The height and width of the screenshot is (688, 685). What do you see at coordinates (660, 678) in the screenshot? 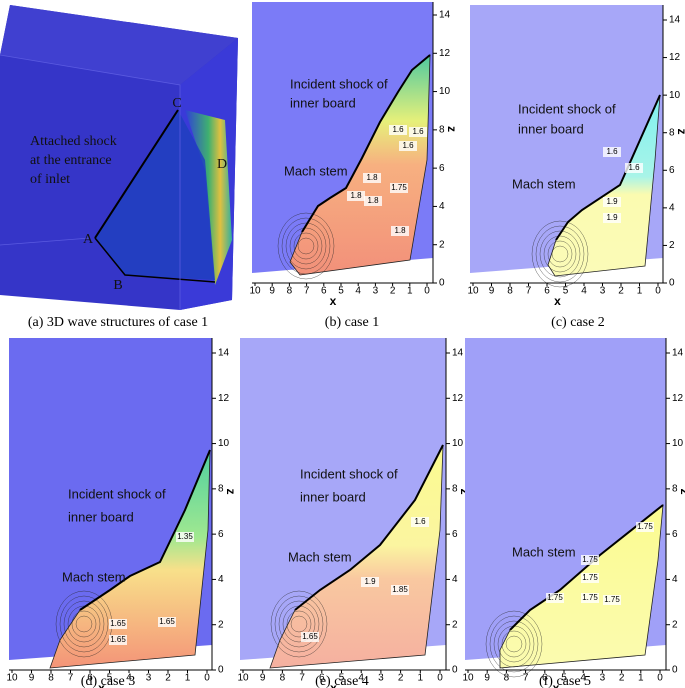
I see `x-tick-label: 0` at bounding box center [660, 678].